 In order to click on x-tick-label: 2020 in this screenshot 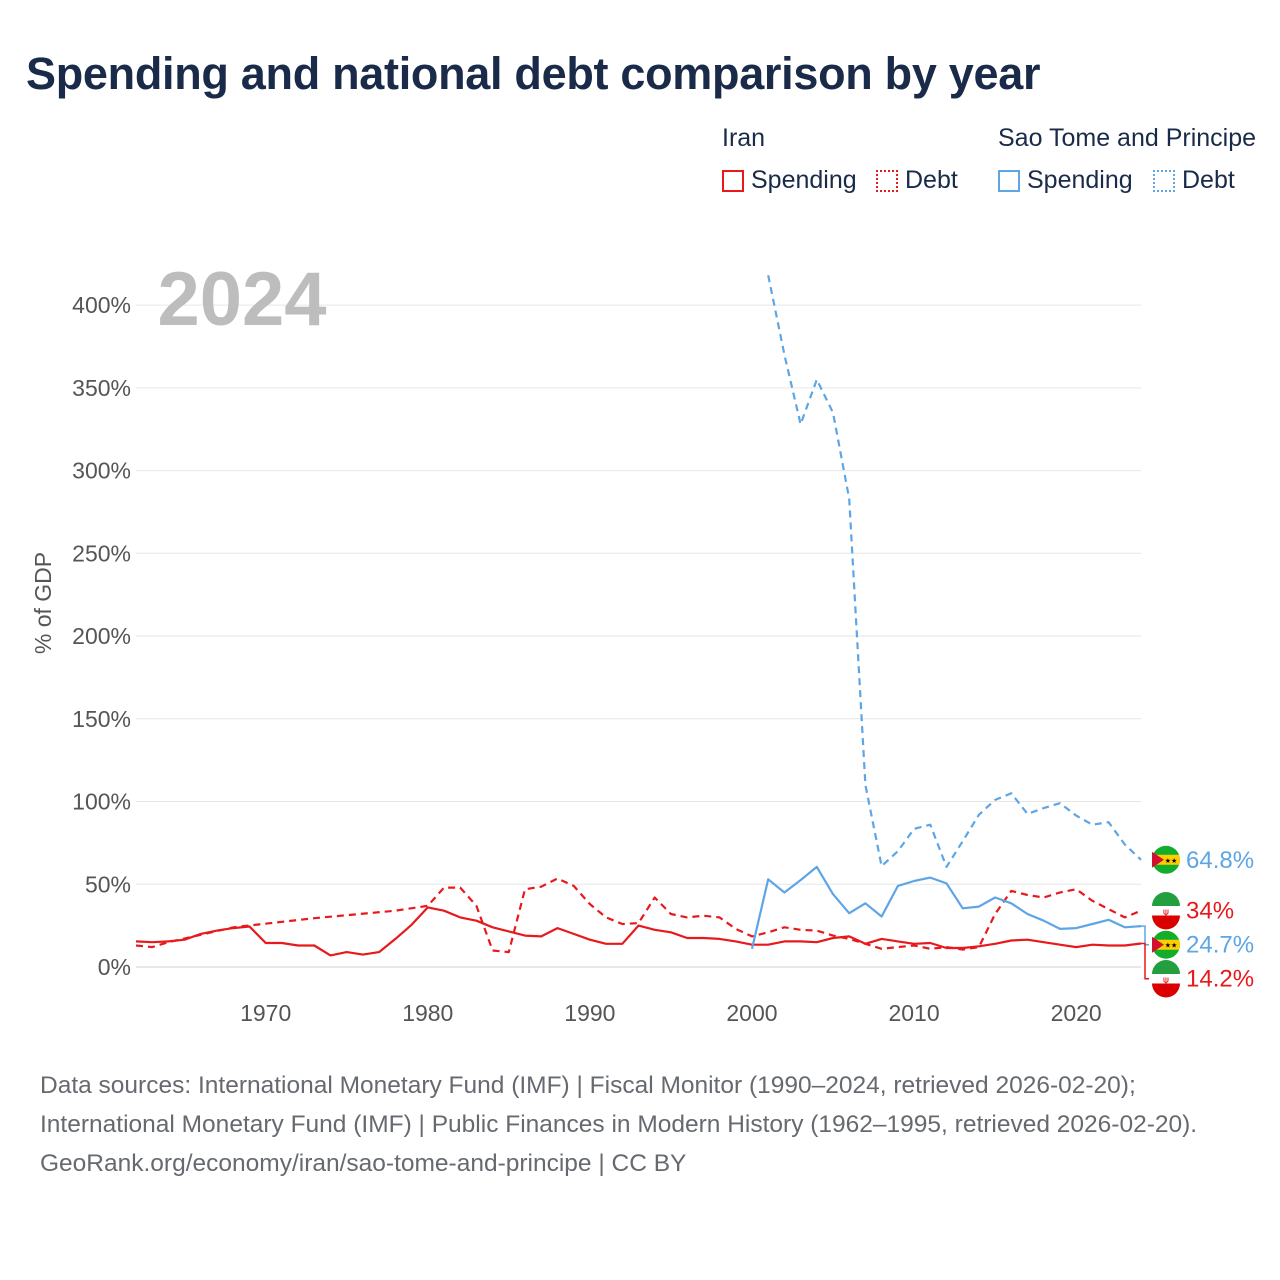, I will do `click(1076, 1013)`.